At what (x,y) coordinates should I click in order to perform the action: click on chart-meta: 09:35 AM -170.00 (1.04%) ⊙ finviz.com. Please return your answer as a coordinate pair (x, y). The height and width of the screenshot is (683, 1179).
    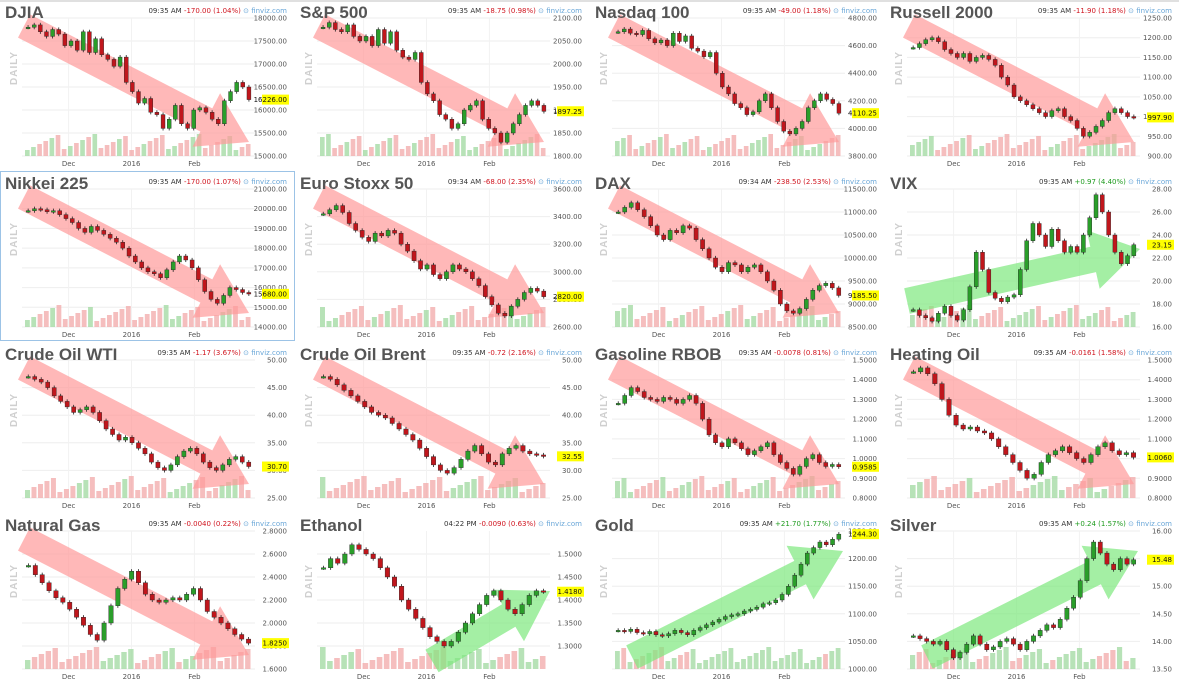
    Looking at the image, I should click on (217, 11).